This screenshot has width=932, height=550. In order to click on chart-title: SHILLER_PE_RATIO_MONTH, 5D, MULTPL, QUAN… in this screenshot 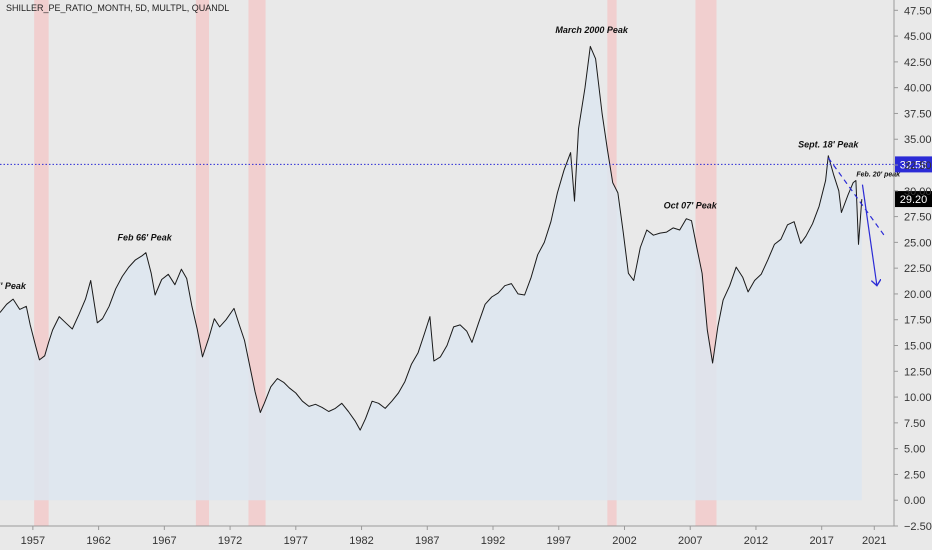, I will do `click(117, 8)`.